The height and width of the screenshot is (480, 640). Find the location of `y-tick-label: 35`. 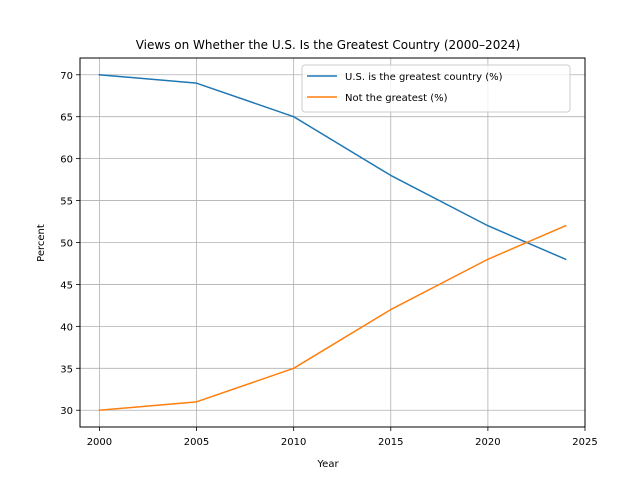

y-tick-label: 35 is located at coordinates (66, 369).